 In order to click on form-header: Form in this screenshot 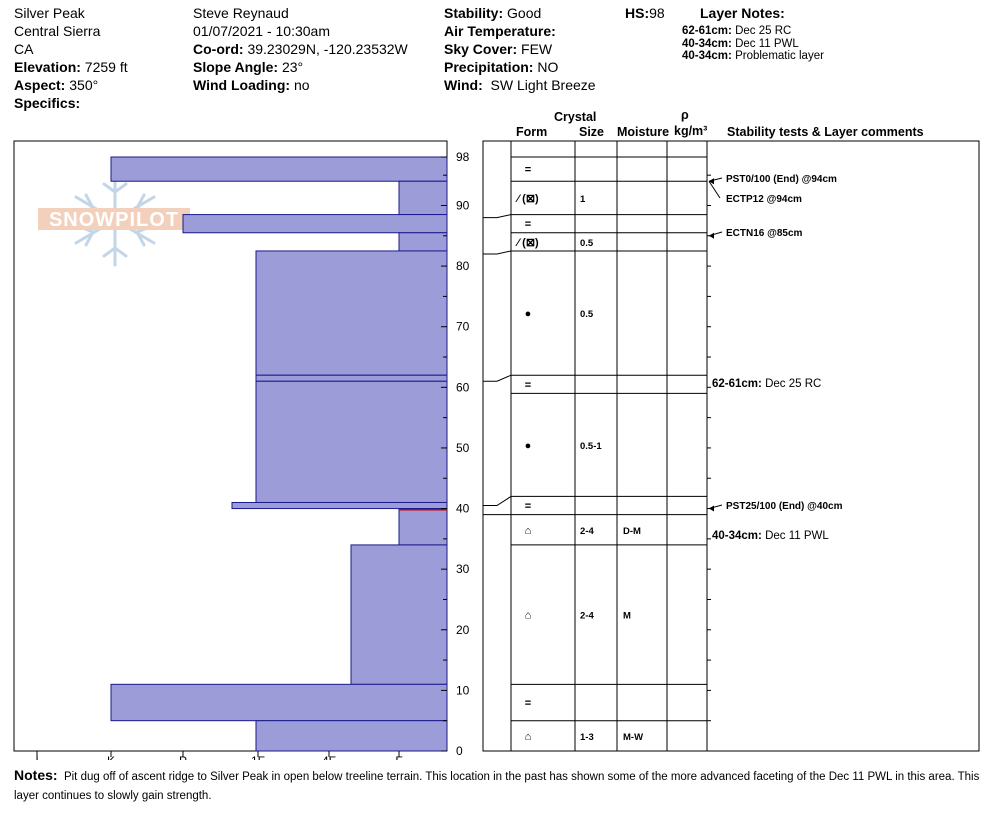, I will do `click(532, 132)`.